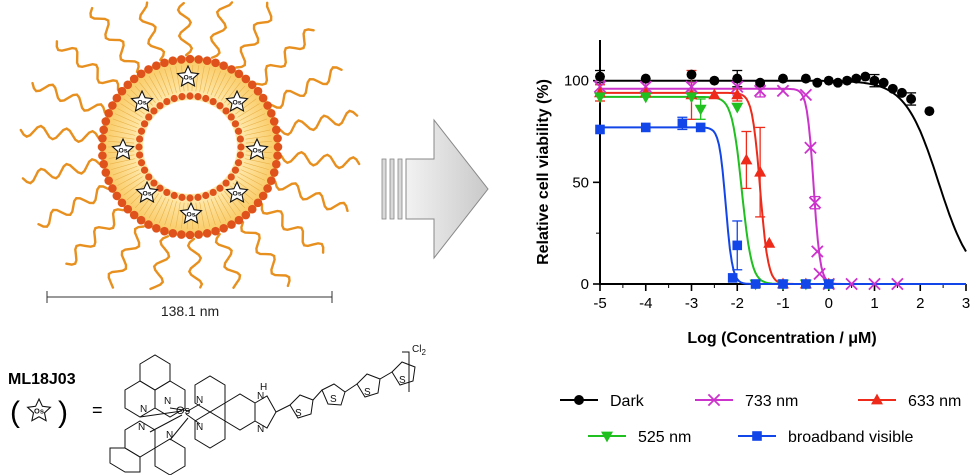 The width and height of the screenshot is (976, 475). Describe the element at coordinates (645, 303) in the screenshot. I see `x-tick-label: -4` at that location.